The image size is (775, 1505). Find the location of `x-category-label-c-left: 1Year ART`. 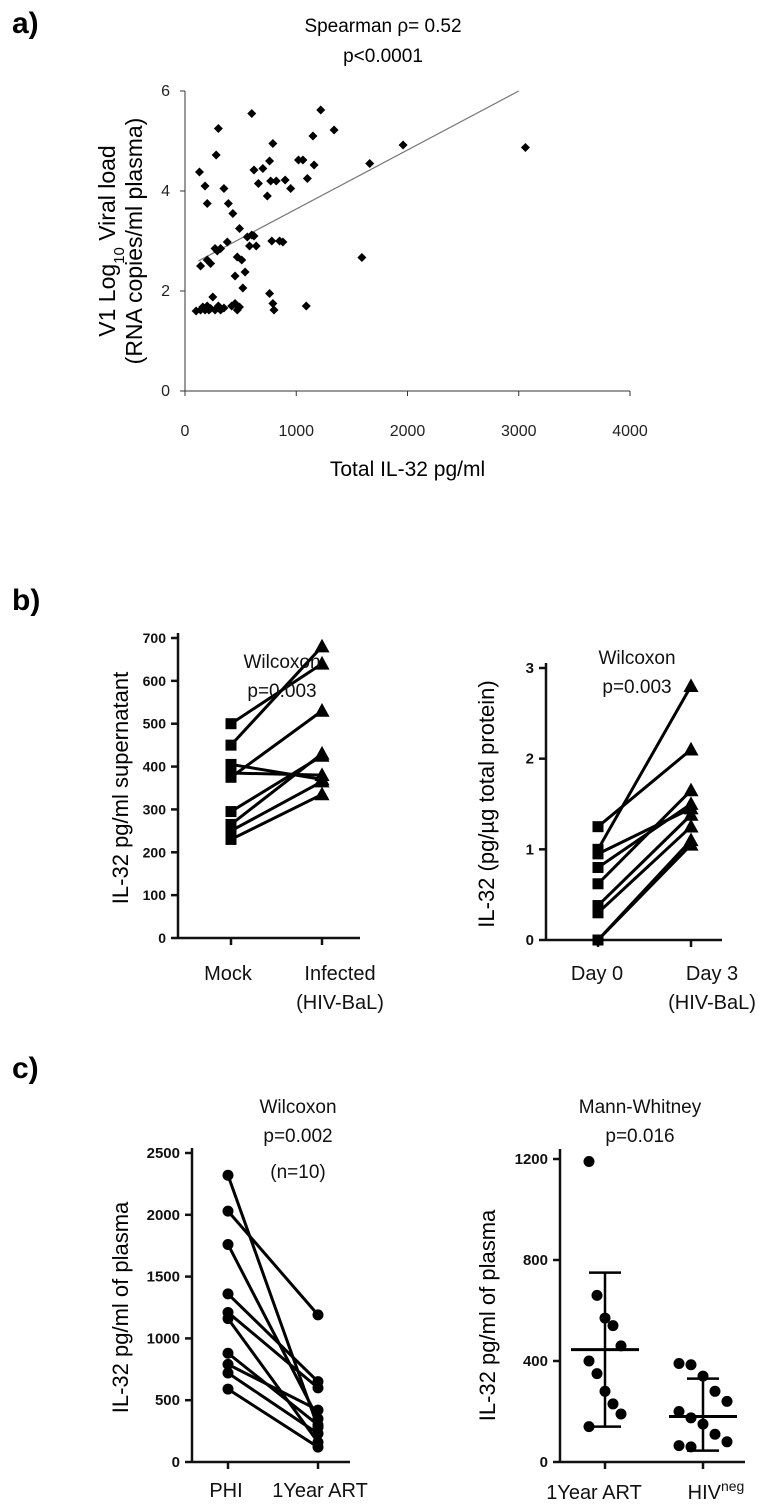

x-category-label-c-left: 1Year ART is located at coordinates (320, 1491).